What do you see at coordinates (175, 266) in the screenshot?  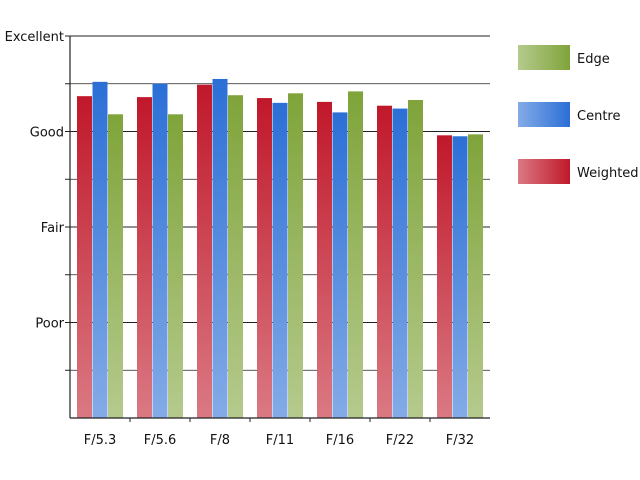 I see `bar-edge-F56` at bounding box center [175, 266].